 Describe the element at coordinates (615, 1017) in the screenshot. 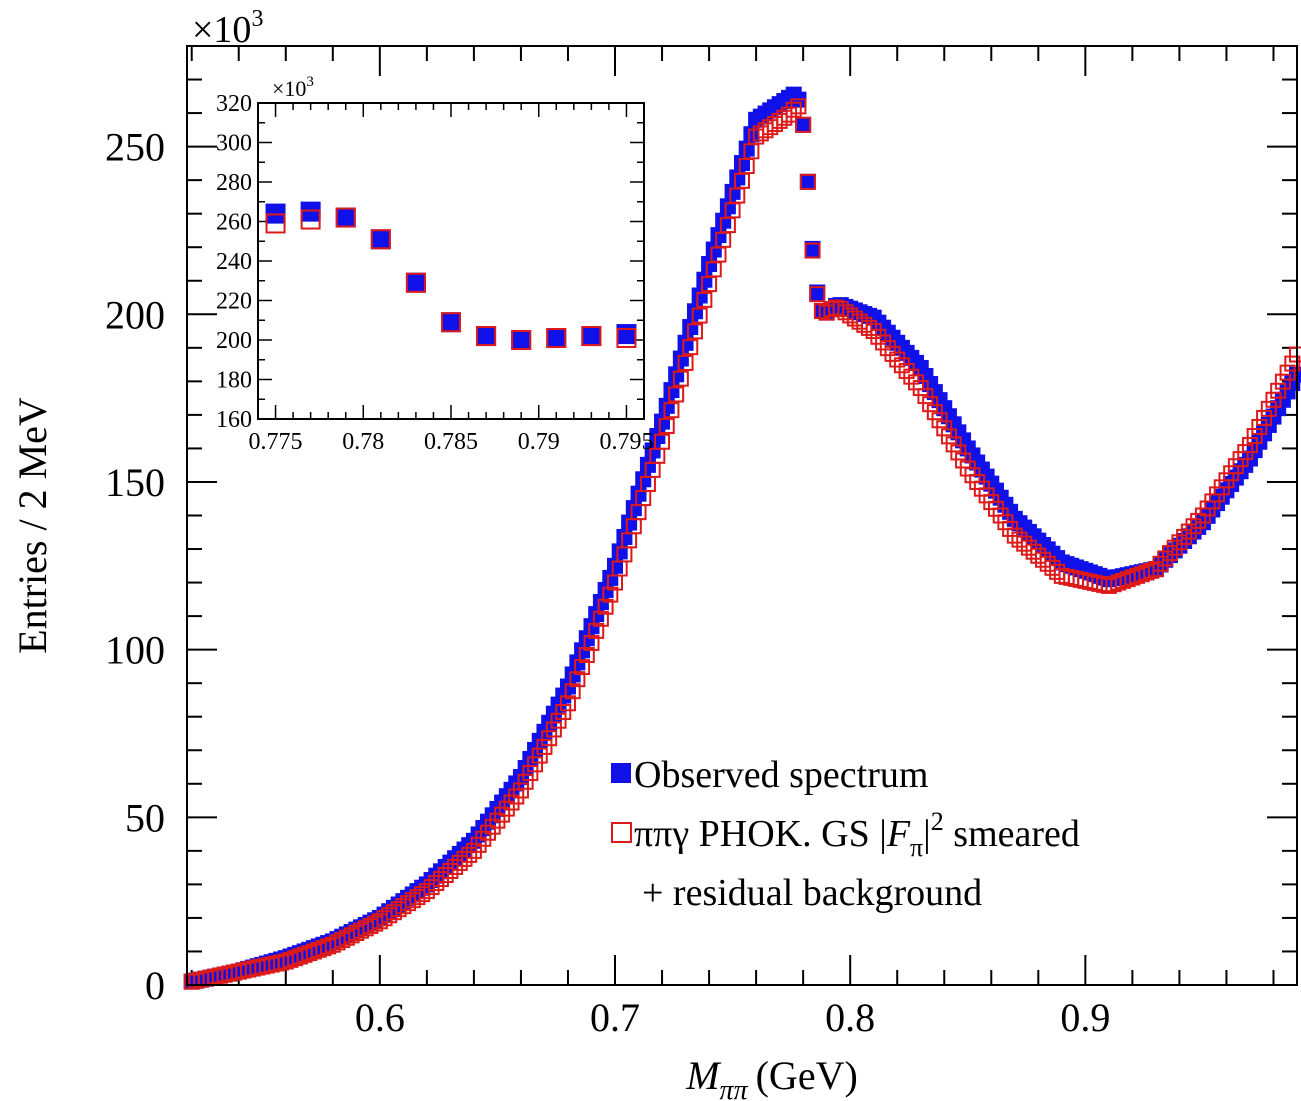

I see `x-tick-label: 0.7` at that location.